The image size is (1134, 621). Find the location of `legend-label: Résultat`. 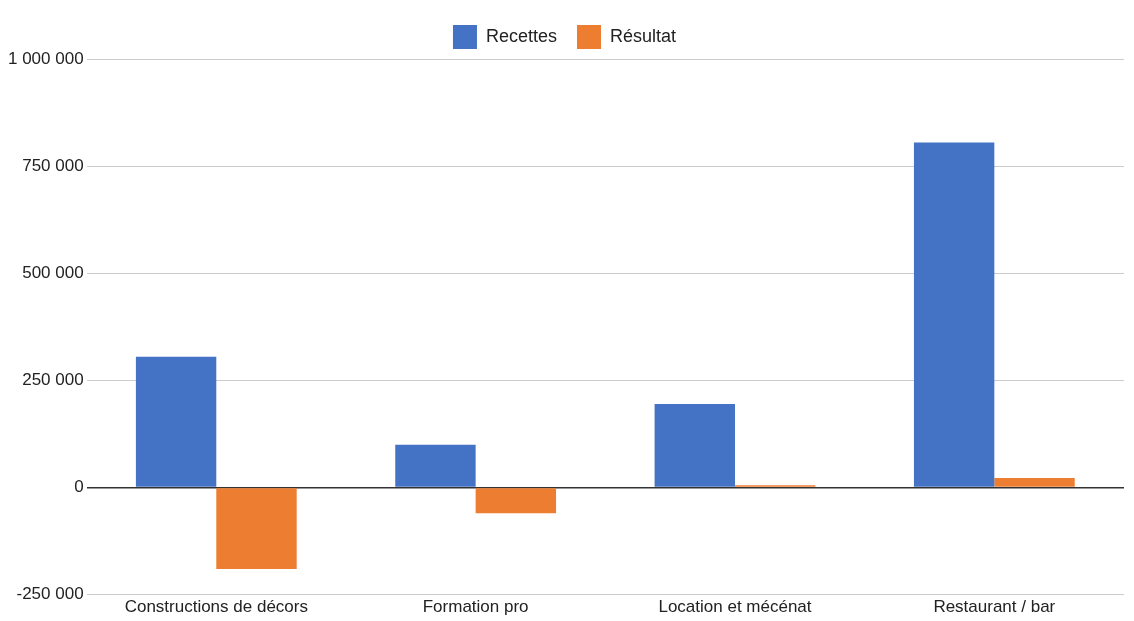

legend-label: Résultat is located at coordinates (643, 35).